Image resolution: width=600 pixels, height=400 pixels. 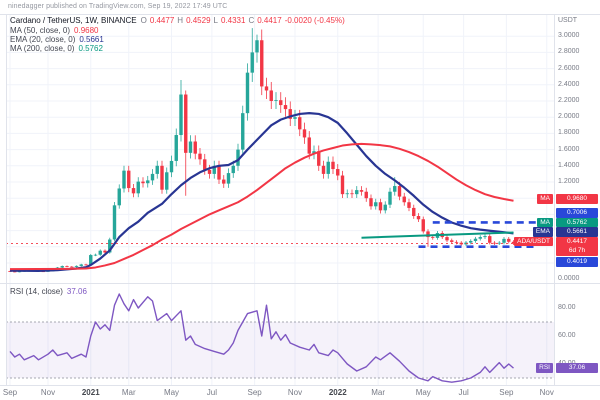 What do you see at coordinates (90, 48) in the screenshot?
I see `indicator-value: 0.5762` at bounding box center [90, 48].